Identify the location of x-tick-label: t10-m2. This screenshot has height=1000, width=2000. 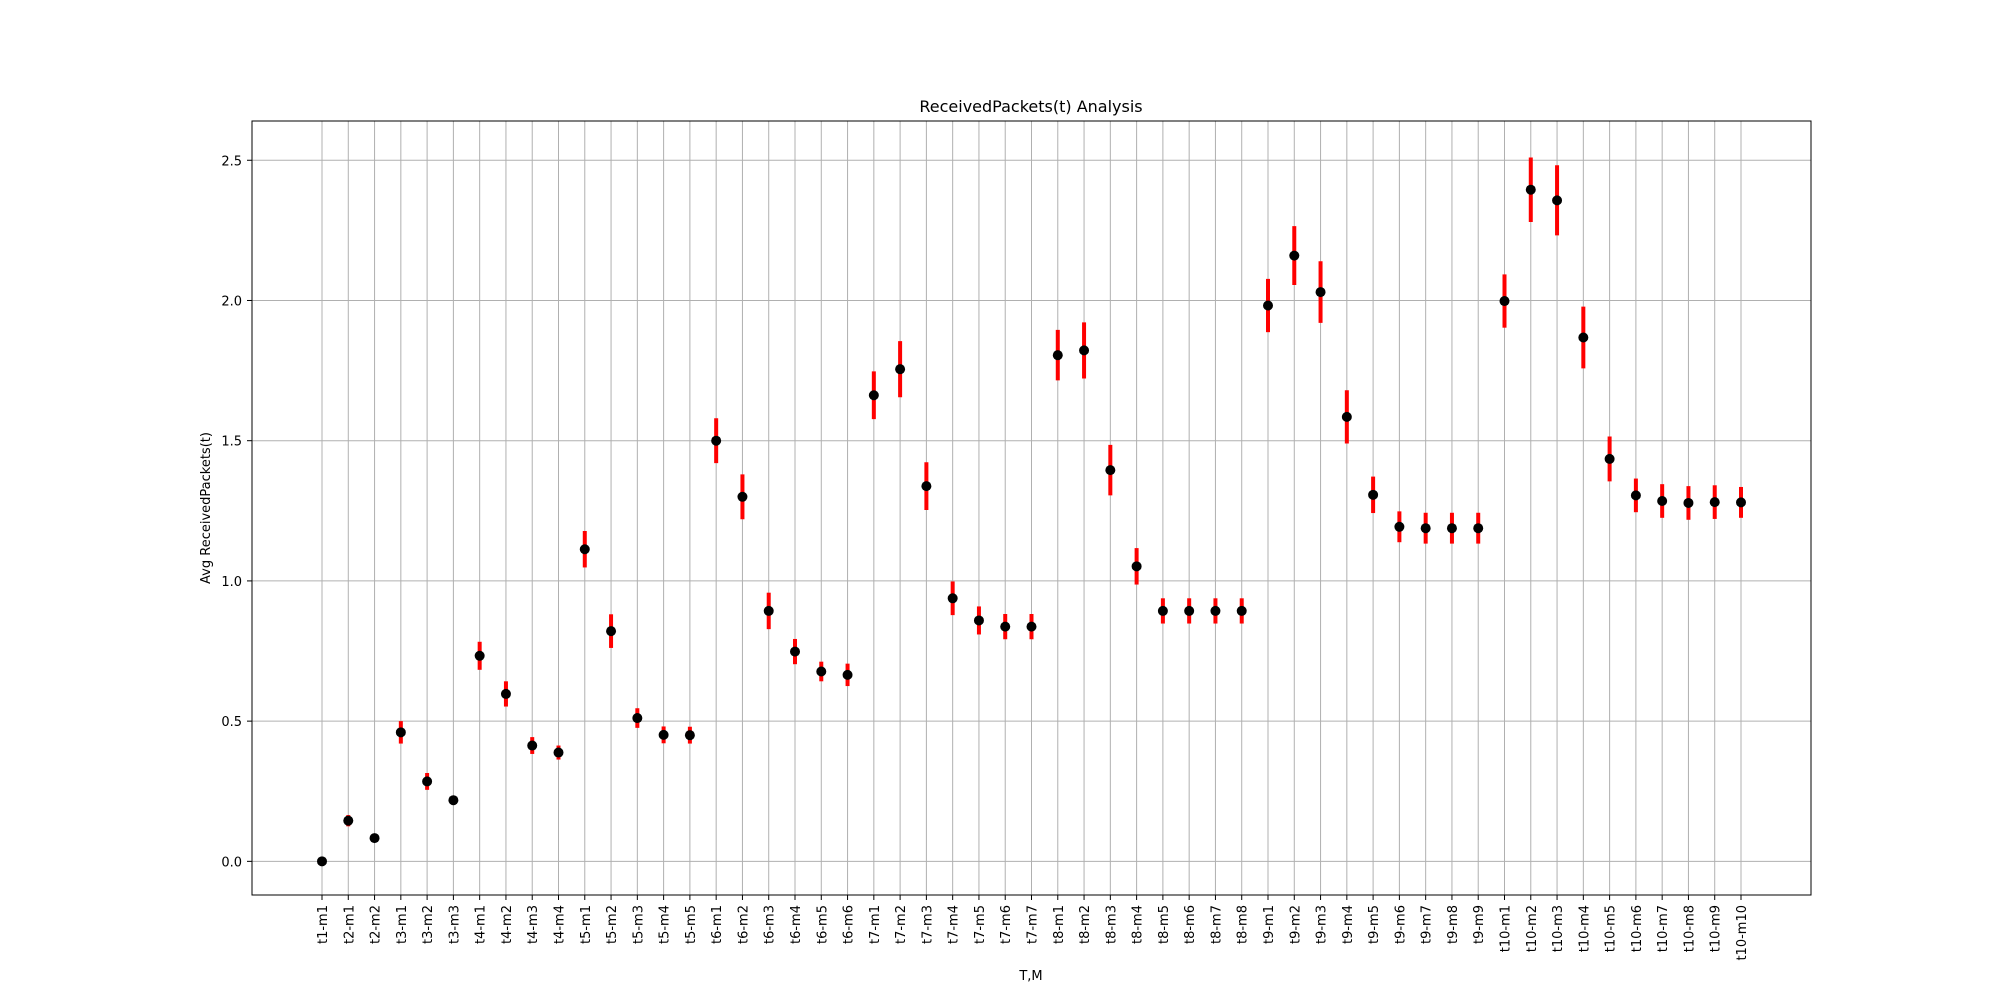
(1532, 928).